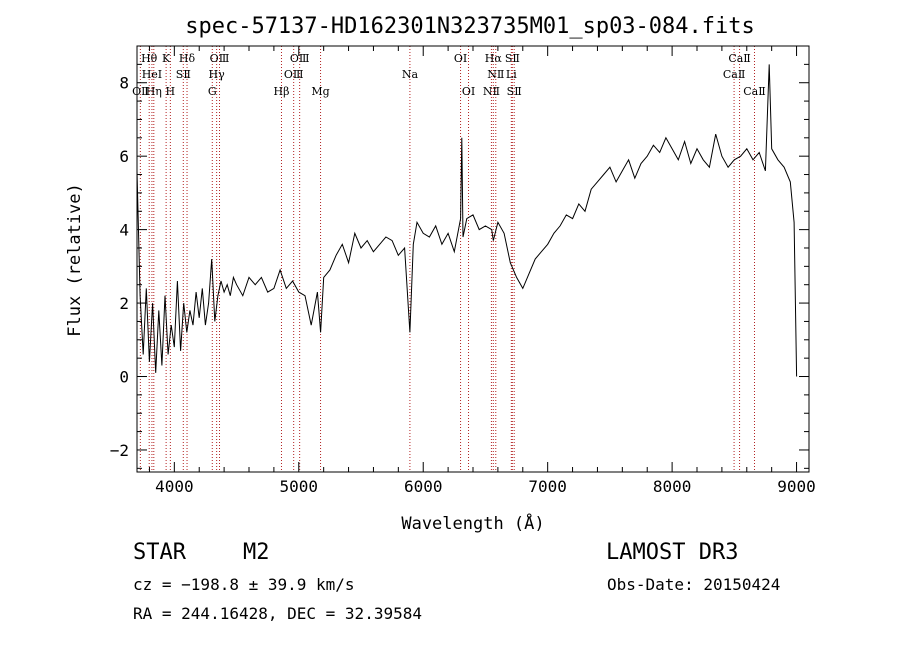 The height and width of the screenshot is (649, 900). I want to click on y-axis-label: Flux (relative), so click(75, 260).